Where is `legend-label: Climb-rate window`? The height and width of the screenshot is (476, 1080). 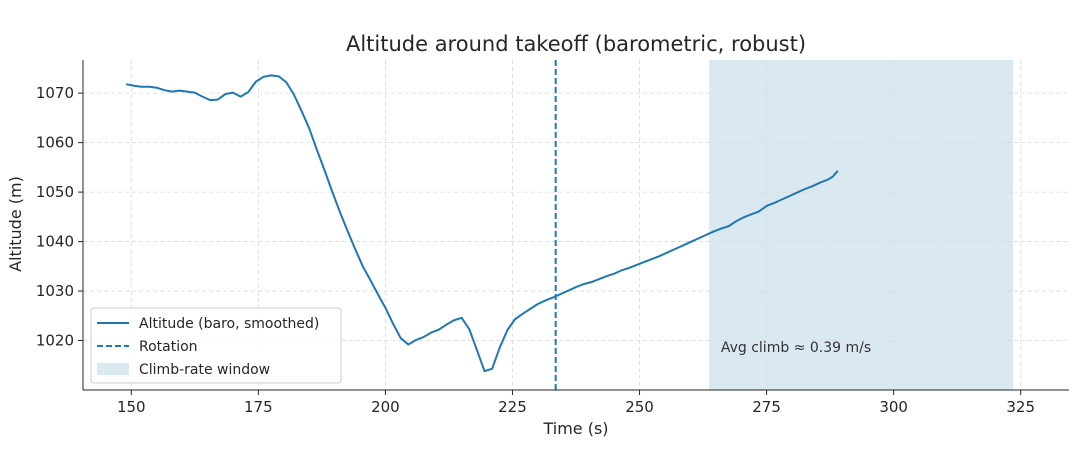
legend-label: Climb-rate window is located at coordinates (204, 370).